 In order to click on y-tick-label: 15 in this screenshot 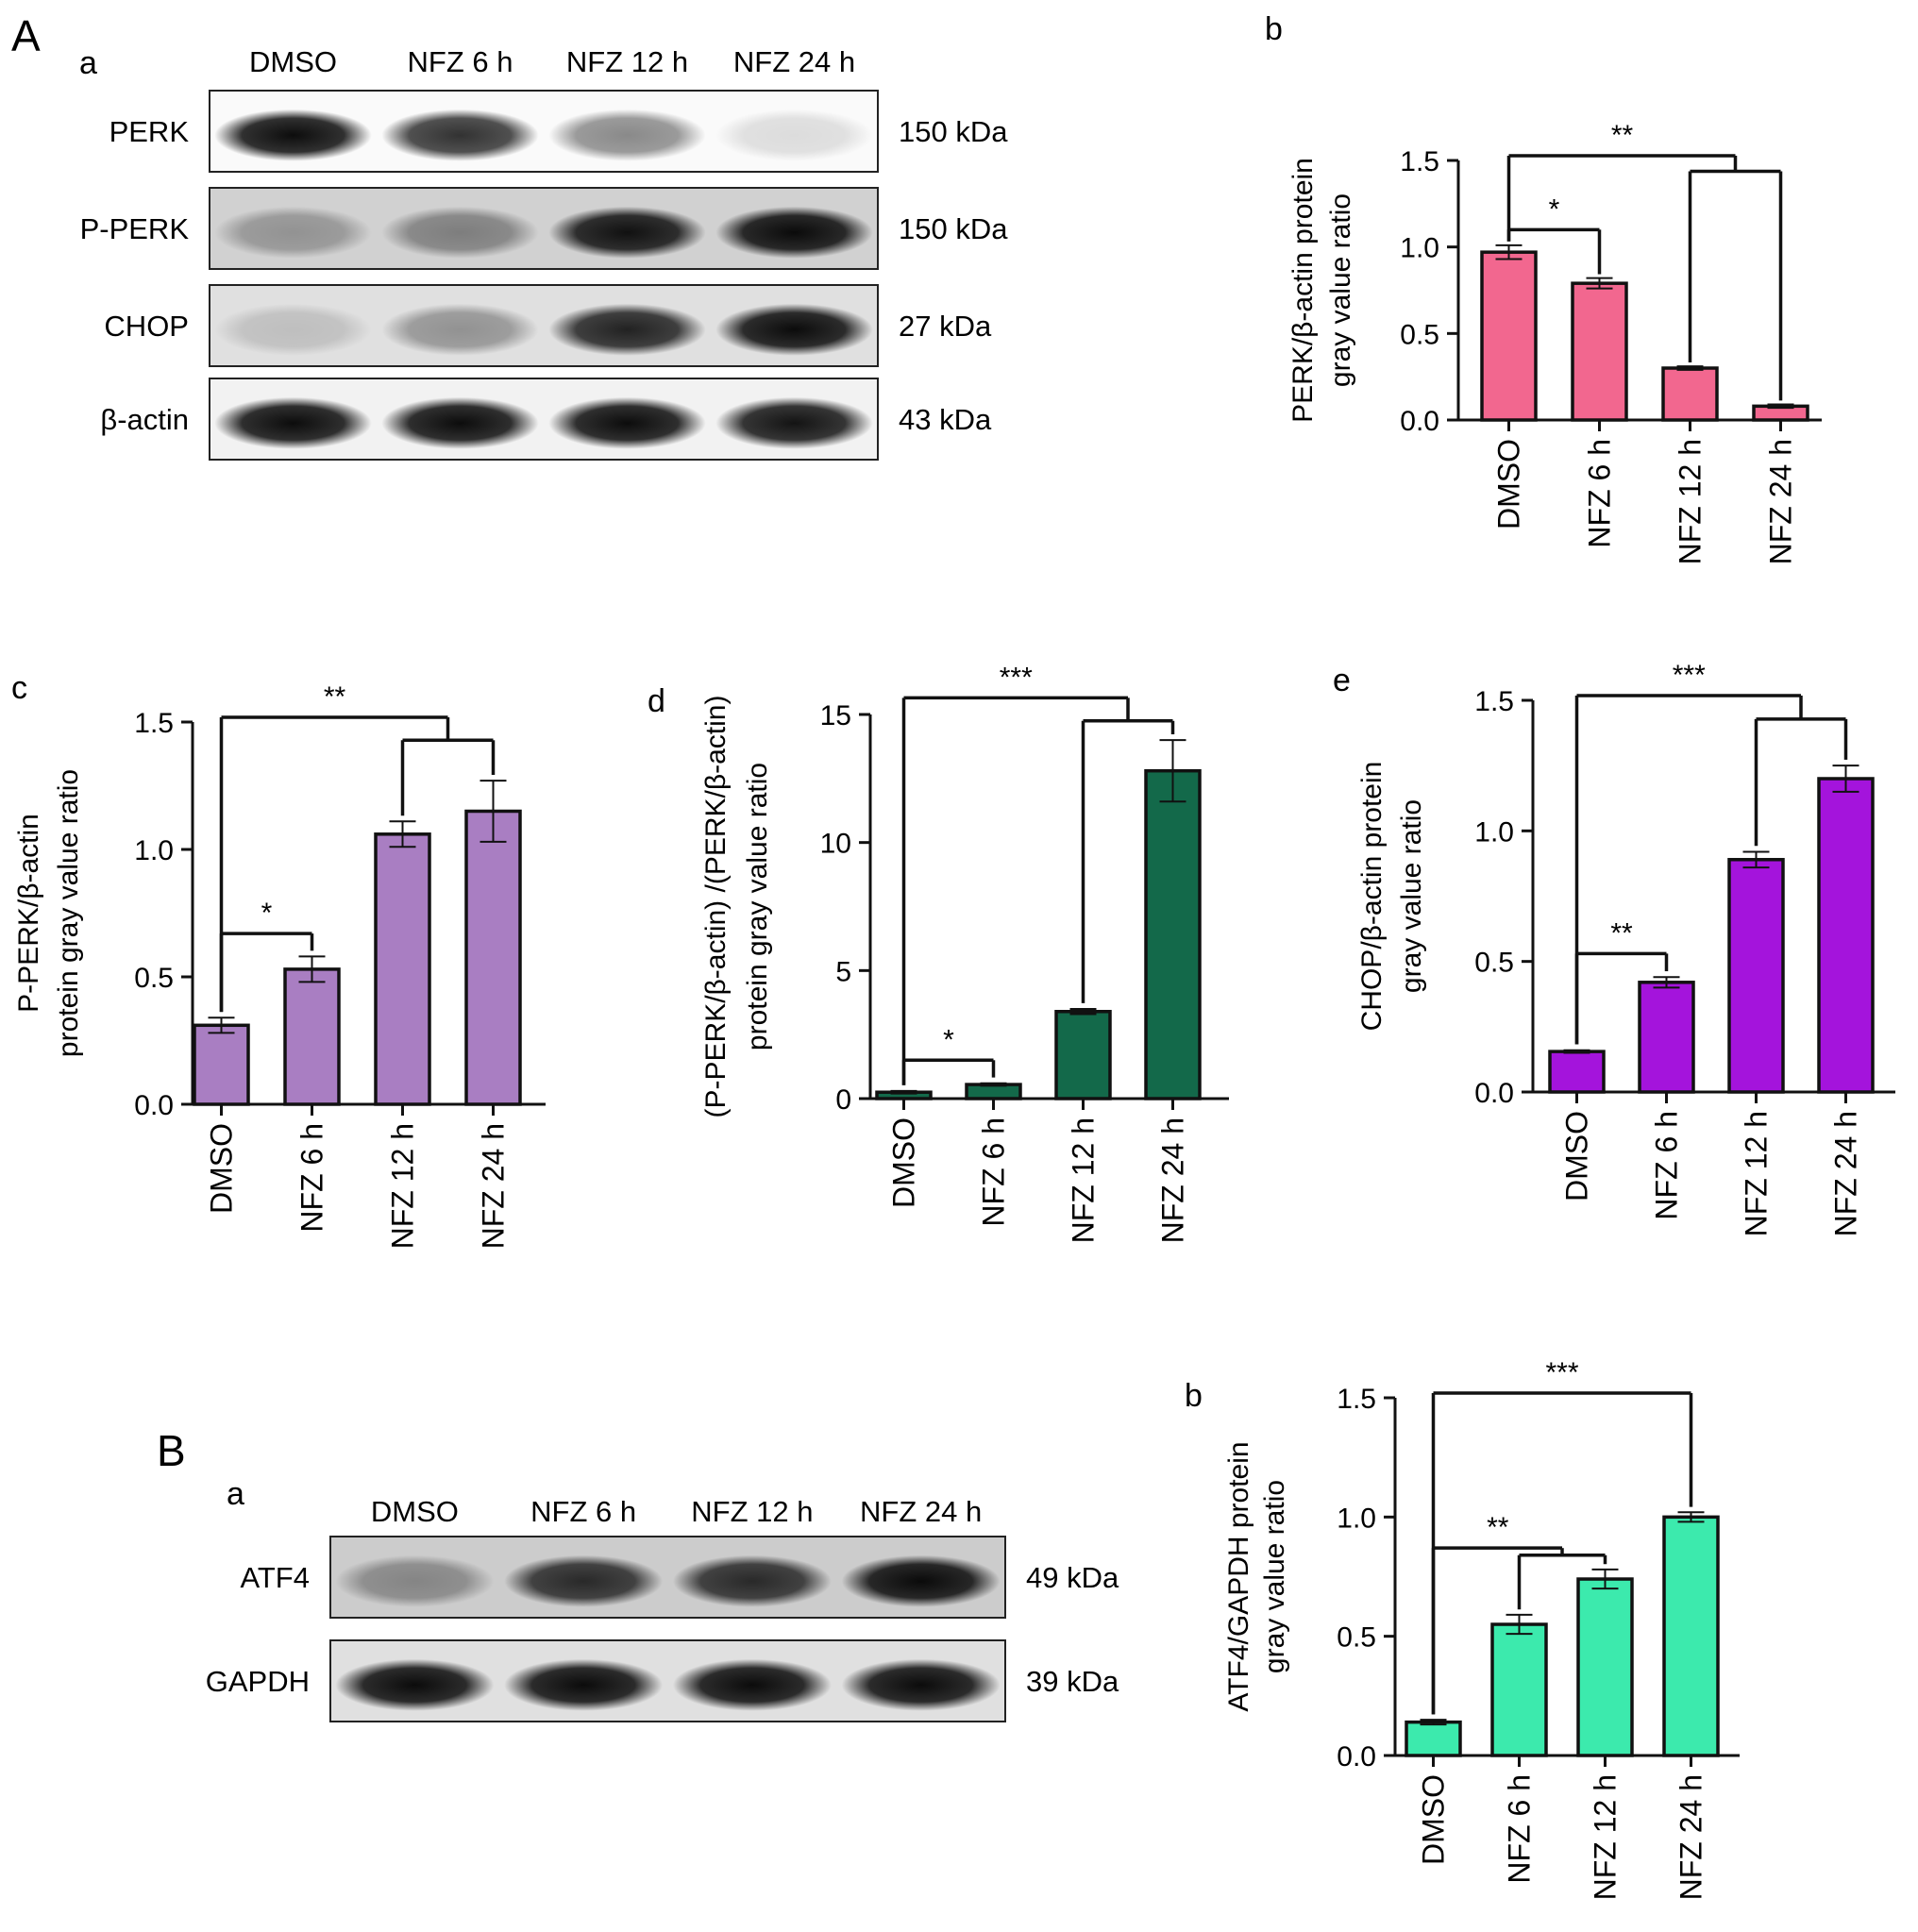, I will do `click(835, 715)`.